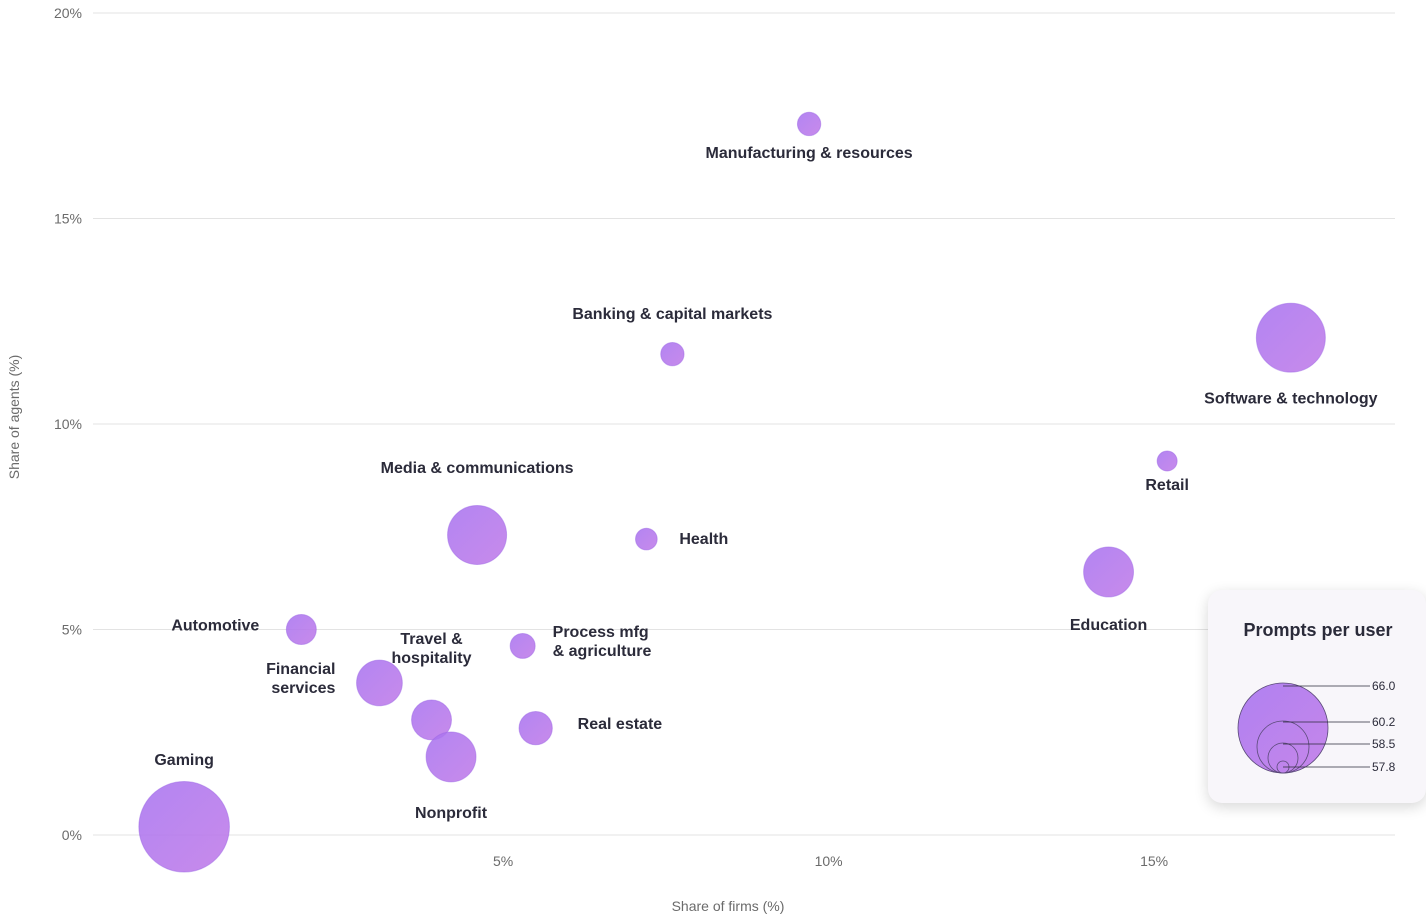 This screenshot has width=1426, height=918. I want to click on bubble-label: Education, so click(1108, 625).